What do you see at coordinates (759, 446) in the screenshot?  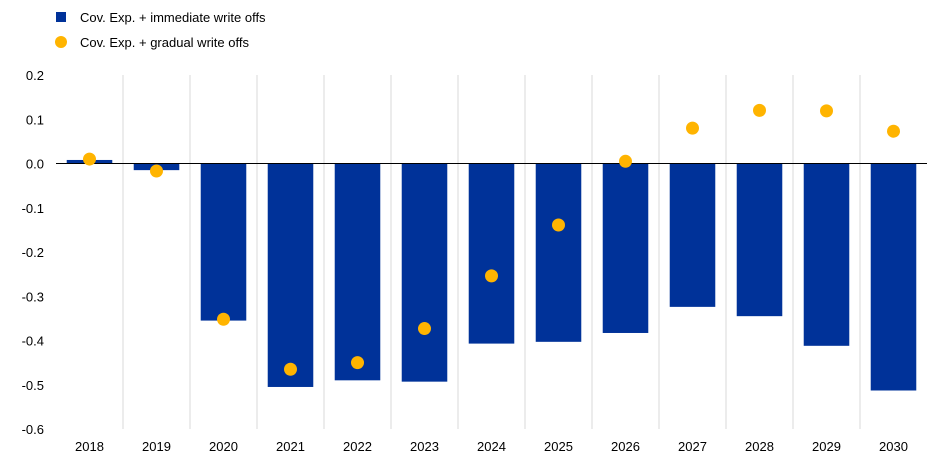 I see `x-tick-label: 2028` at bounding box center [759, 446].